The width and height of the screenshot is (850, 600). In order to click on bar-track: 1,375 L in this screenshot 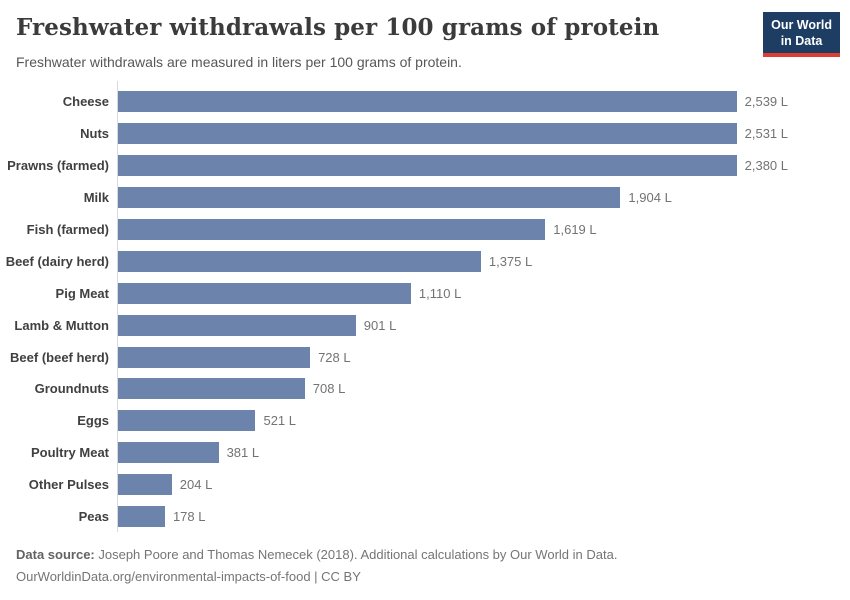, I will do `click(453, 261)`.